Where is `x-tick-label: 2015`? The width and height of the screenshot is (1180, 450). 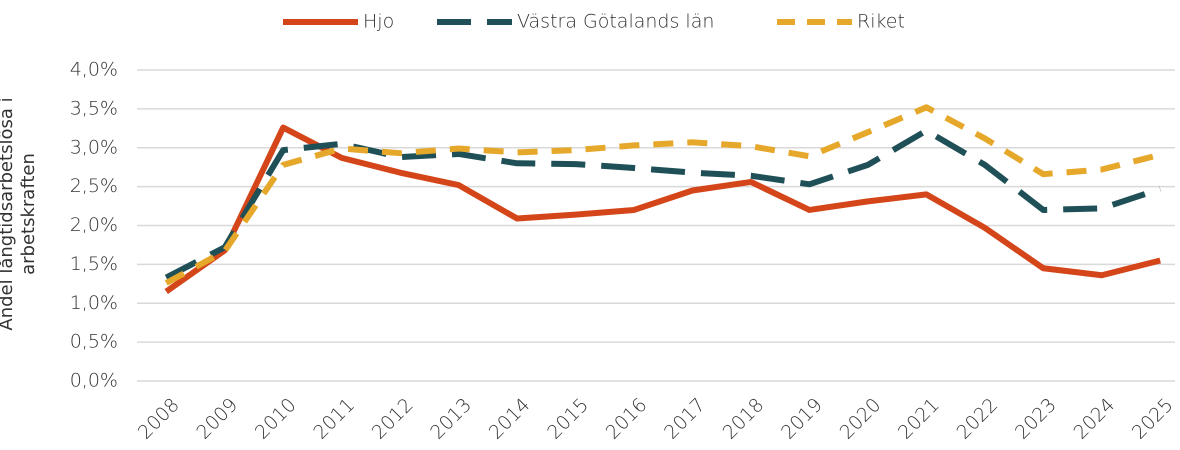 x-tick-label: 2015 is located at coordinates (568, 419).